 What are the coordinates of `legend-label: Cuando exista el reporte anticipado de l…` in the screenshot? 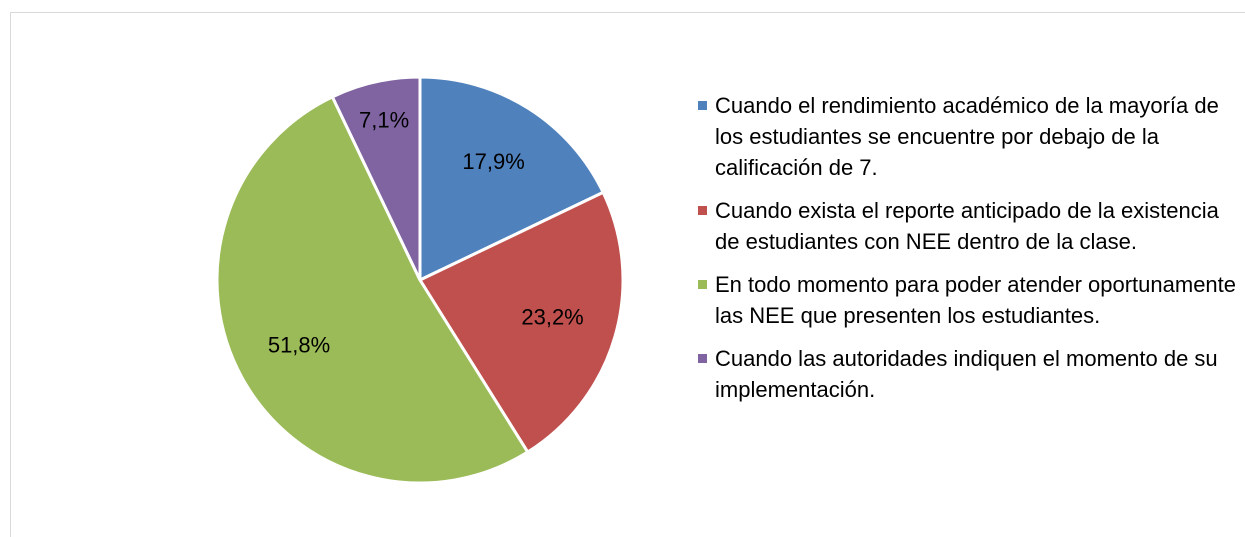 It's located at (967, 226).